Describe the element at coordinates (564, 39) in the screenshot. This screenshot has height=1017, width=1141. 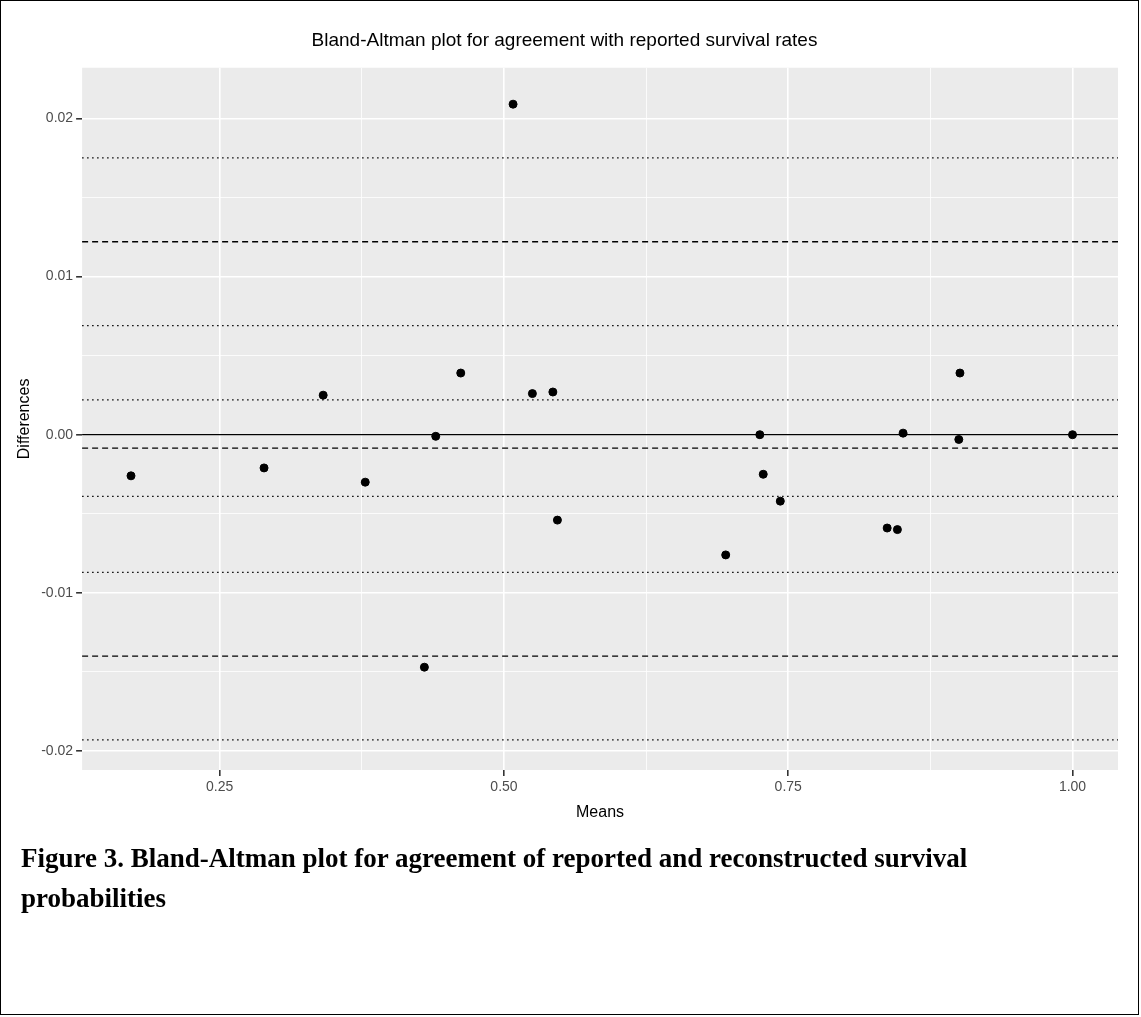
I see `chart-title: Bland-Altman plot for agreement with reported survival rates` at that location.